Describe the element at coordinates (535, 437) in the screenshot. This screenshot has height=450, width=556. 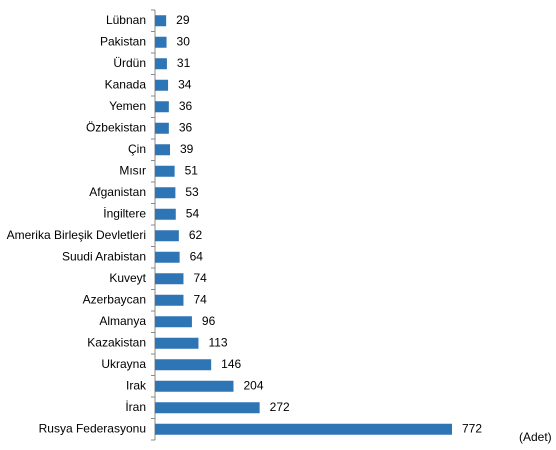
I see `x-axis-label: (Adet)` at that location.